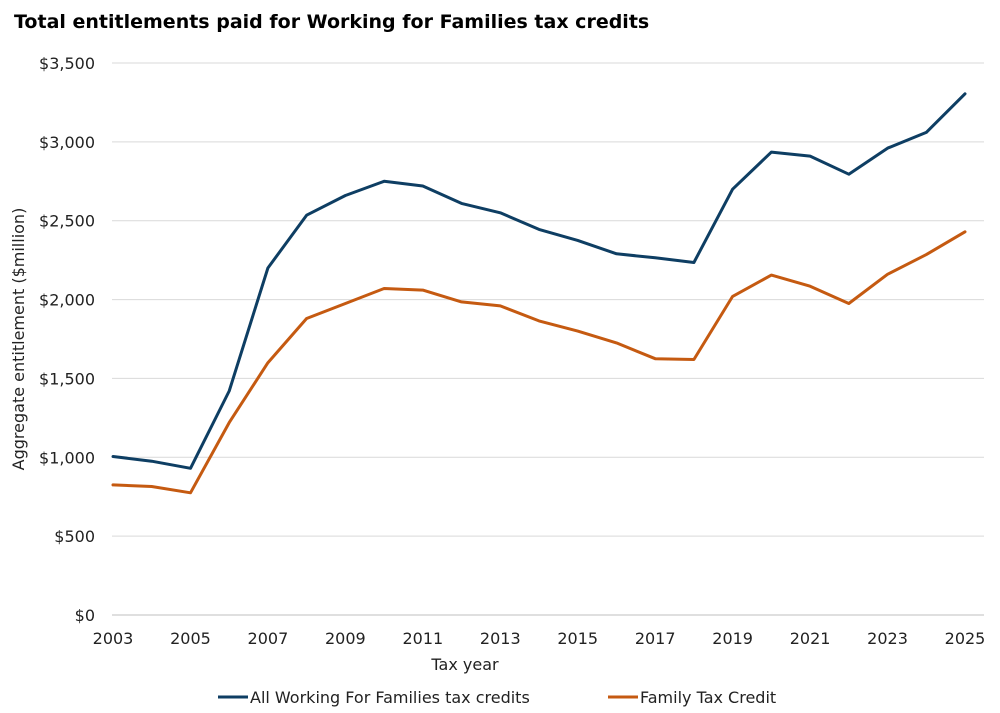 The height and width of the screenshot is (713, 1000). What do you see at coordinates (464, 664) in the screenshot?
I see `x-axis-label: Tax year` at bounding box center [464, 664].